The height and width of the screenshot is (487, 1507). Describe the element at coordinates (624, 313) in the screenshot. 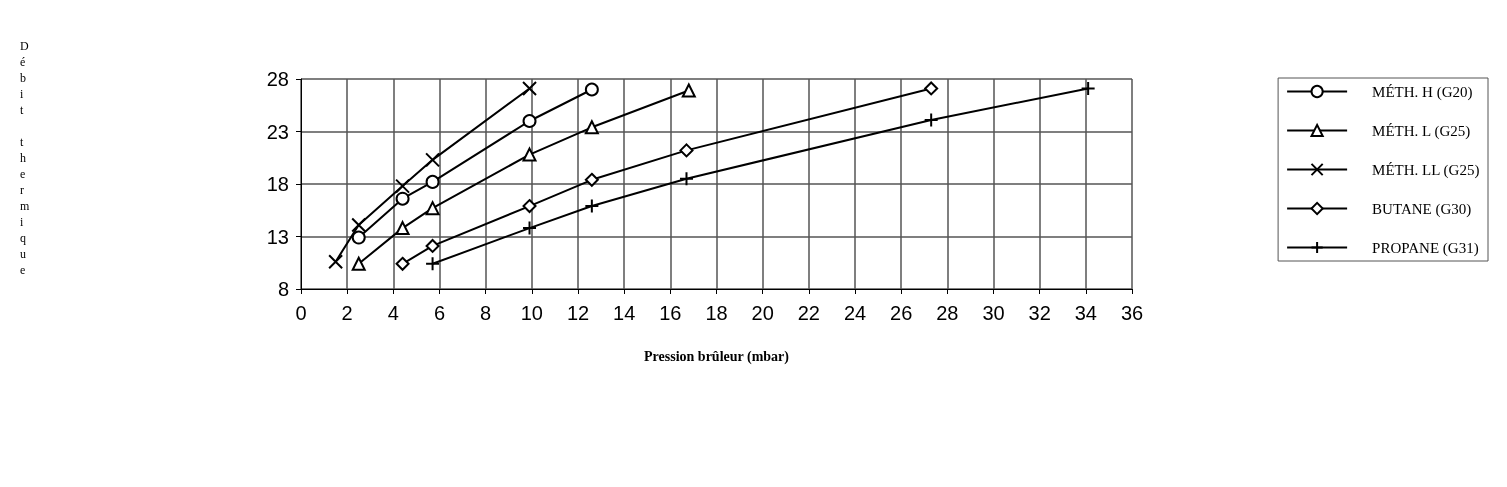

I see `x-tick-label: 14` at that location.